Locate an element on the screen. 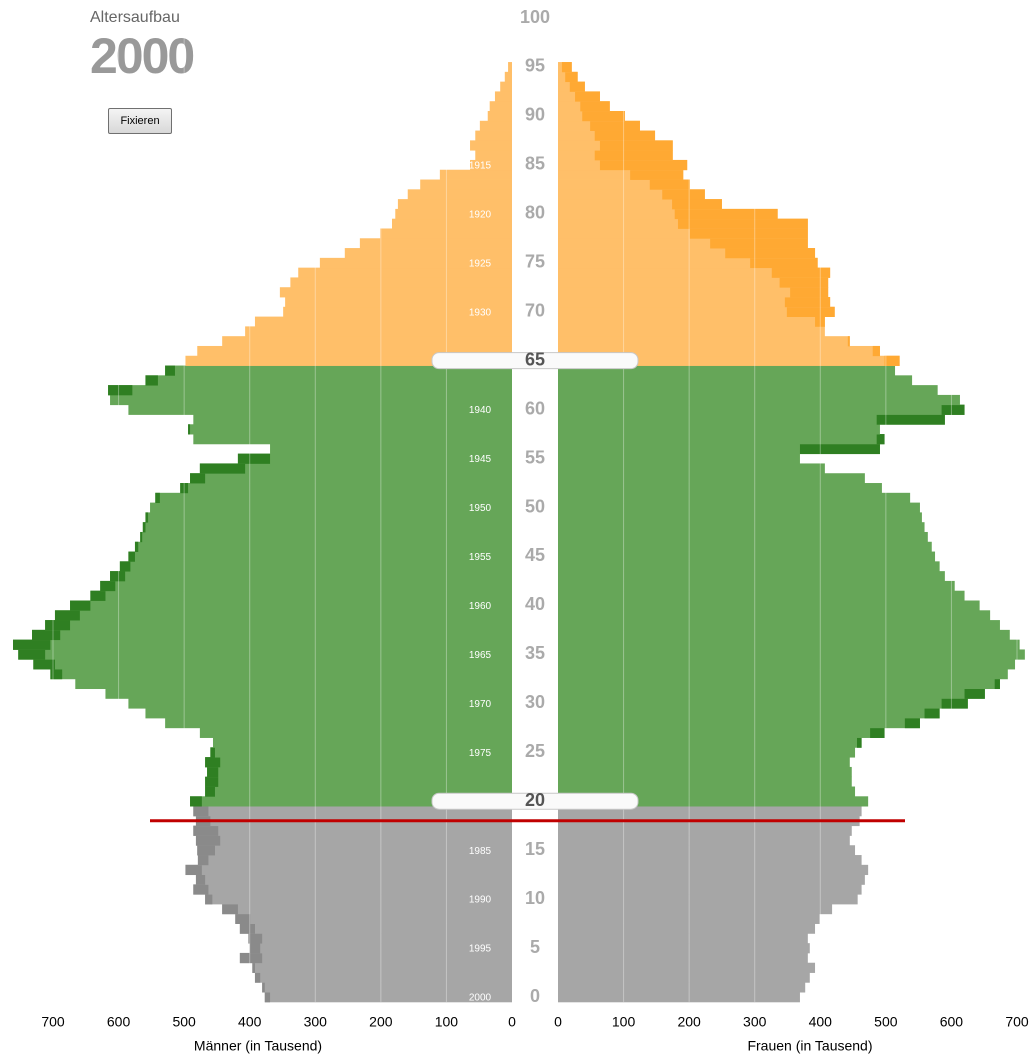 This screenshot has width=1033, height=1059. y-tick-label: 5 is located at coordinates (535, 947).